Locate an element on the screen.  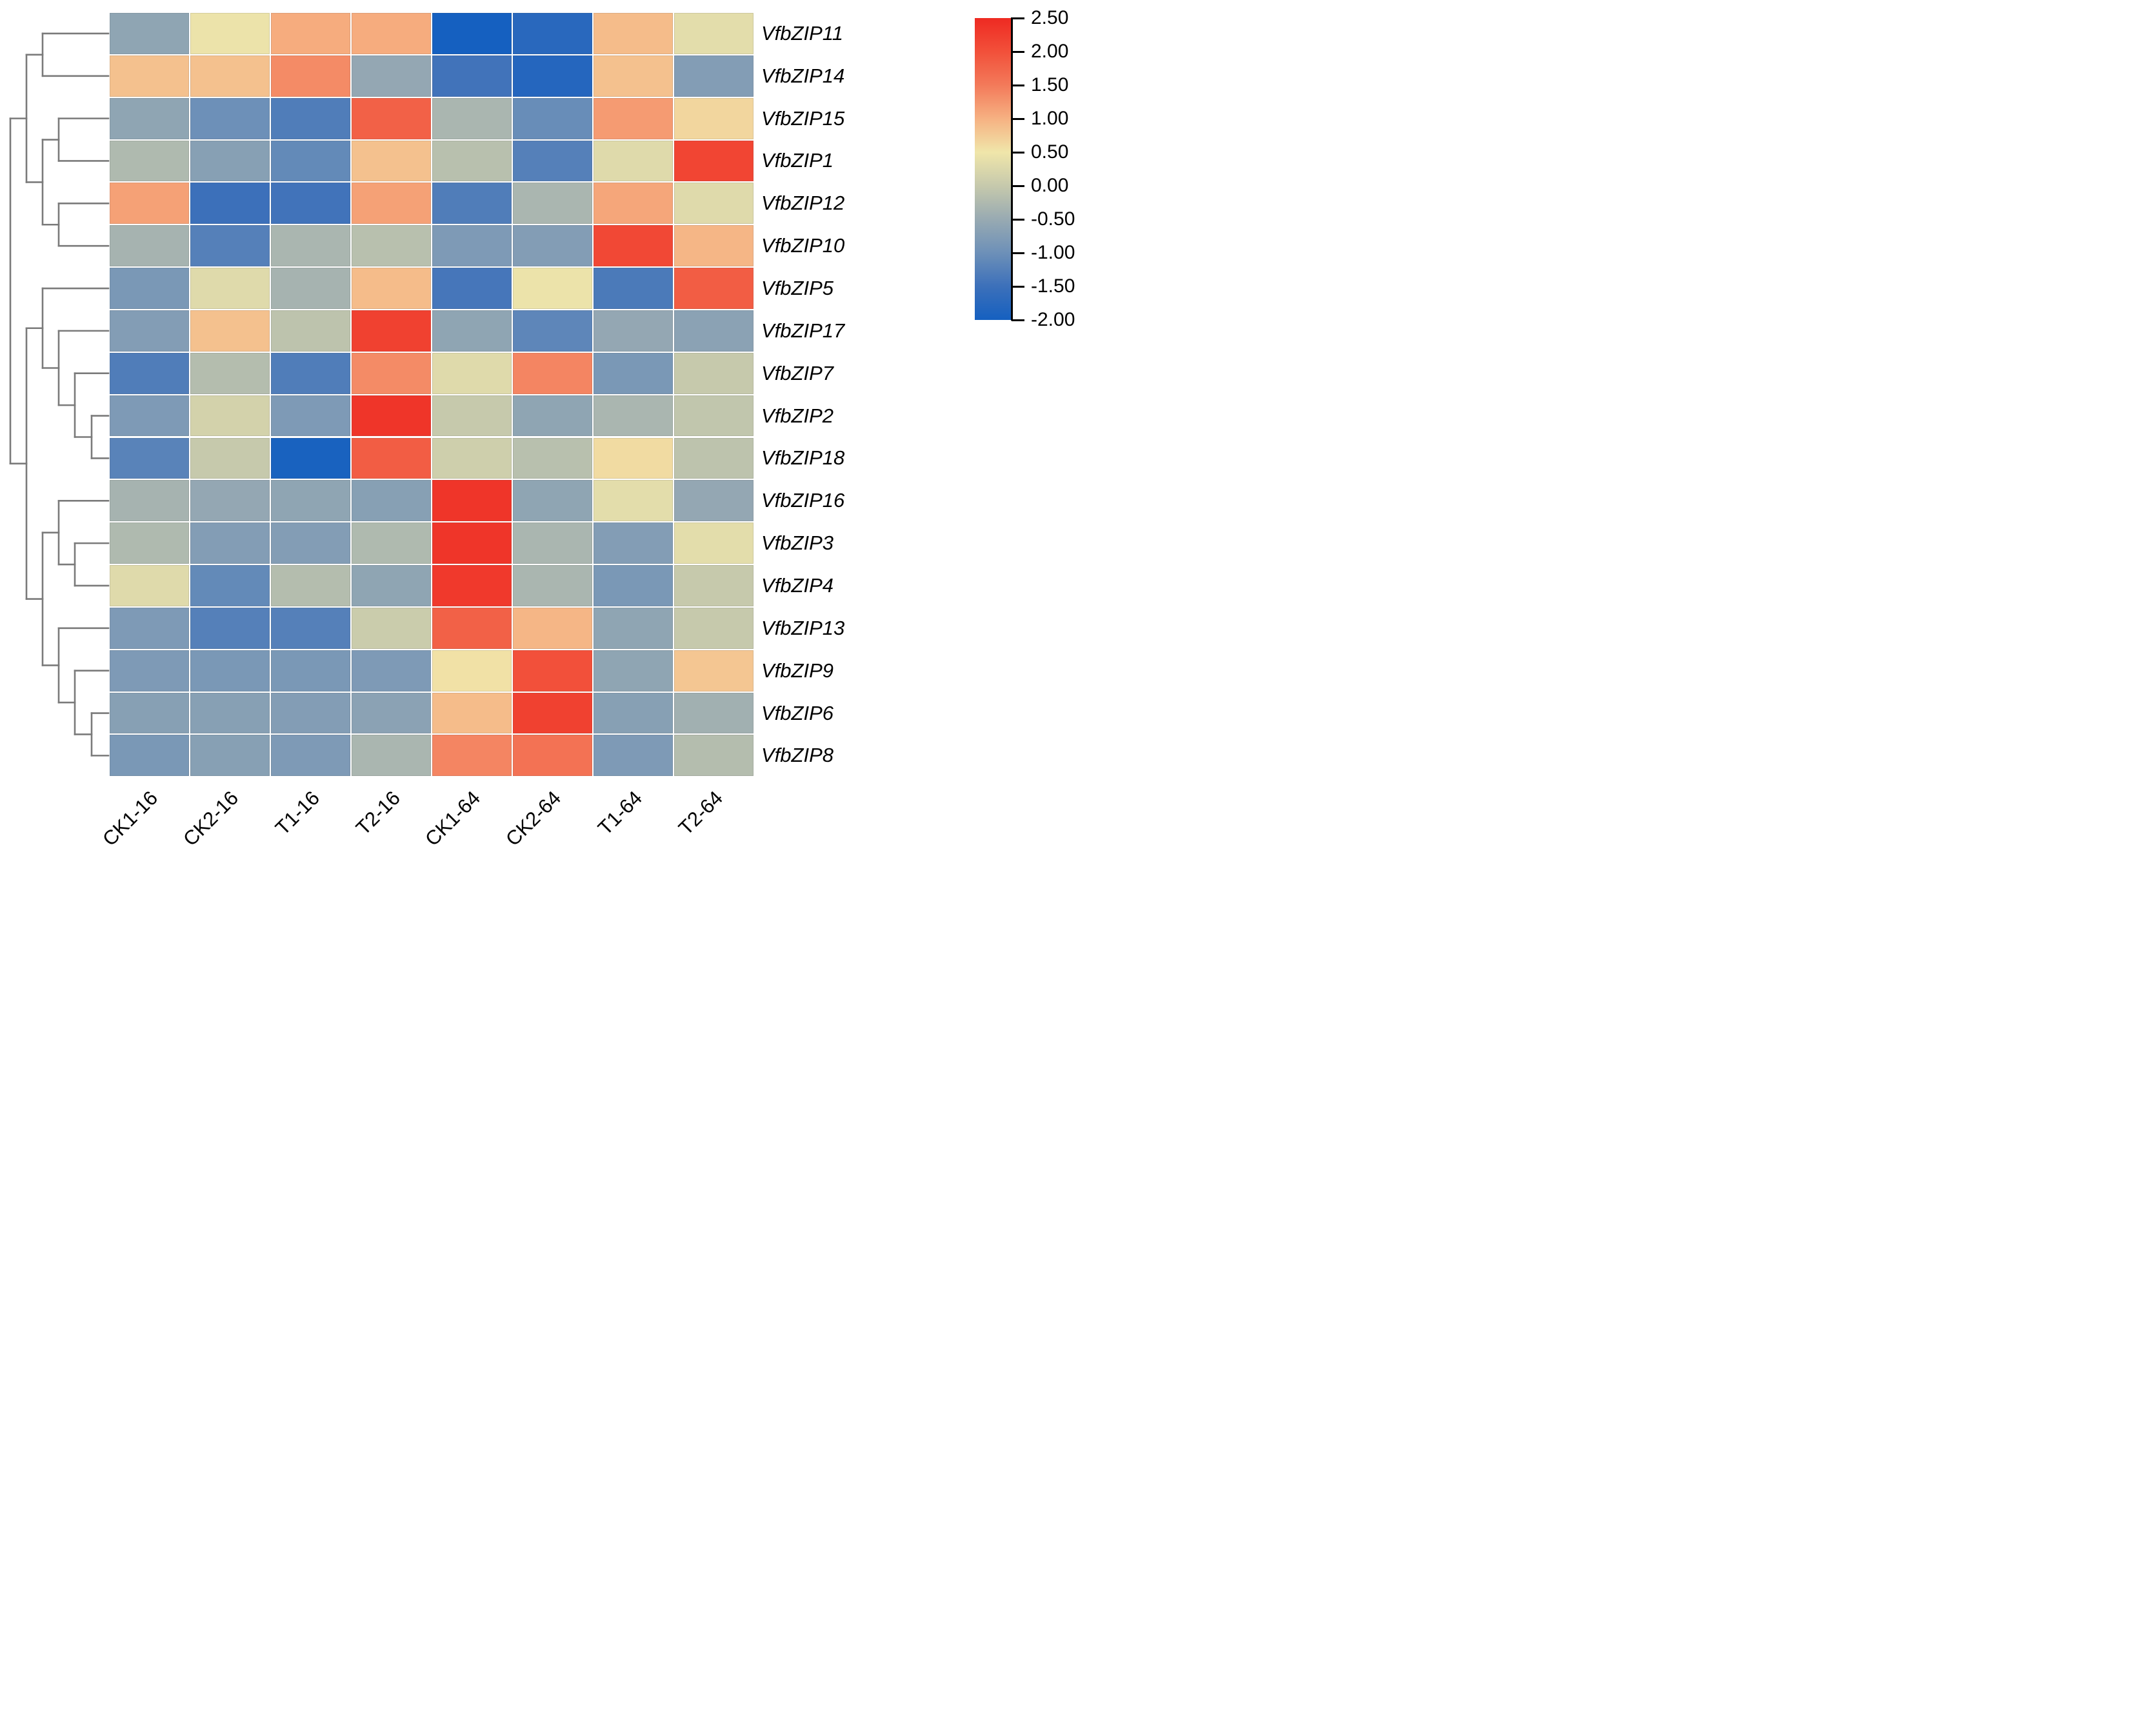
row-label: VfbZIP6 is located at coordinates (797, 712).